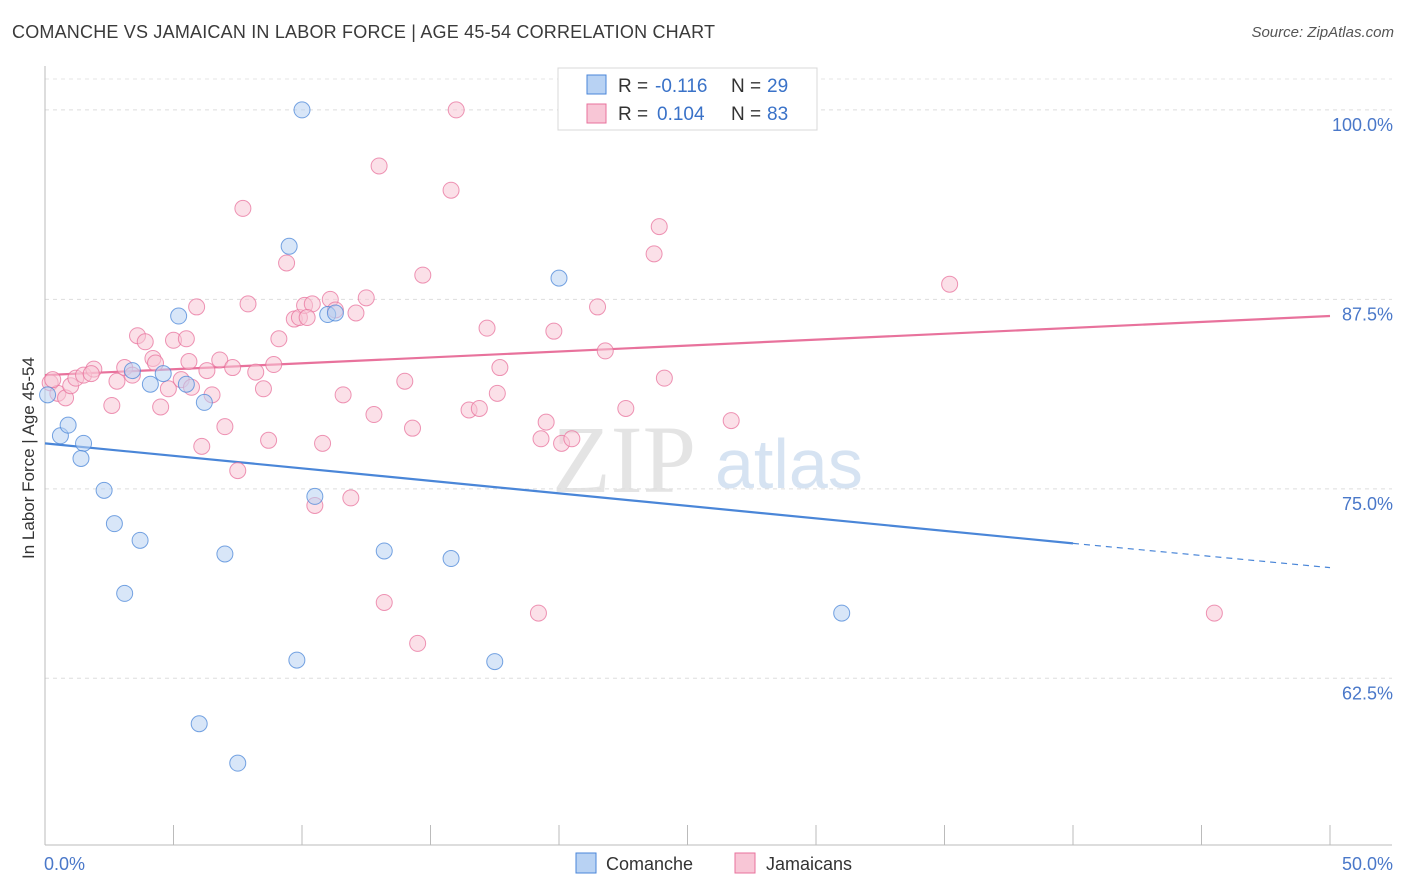  What do you see at coordinates (28, 458) in the screenshot?
I see `y-axis-label: In Labor Force | Age 45-54` at bounding box center [28, 458].